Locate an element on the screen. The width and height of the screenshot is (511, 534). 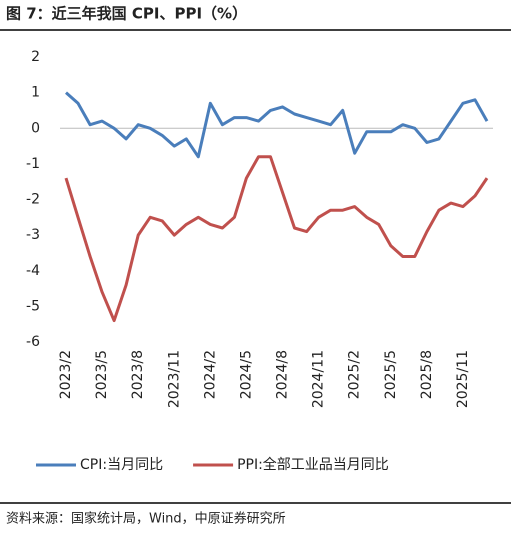
source: 资料来源：国家统计局，Wind，中原证券研究所 is located at coordinates (146, 519).